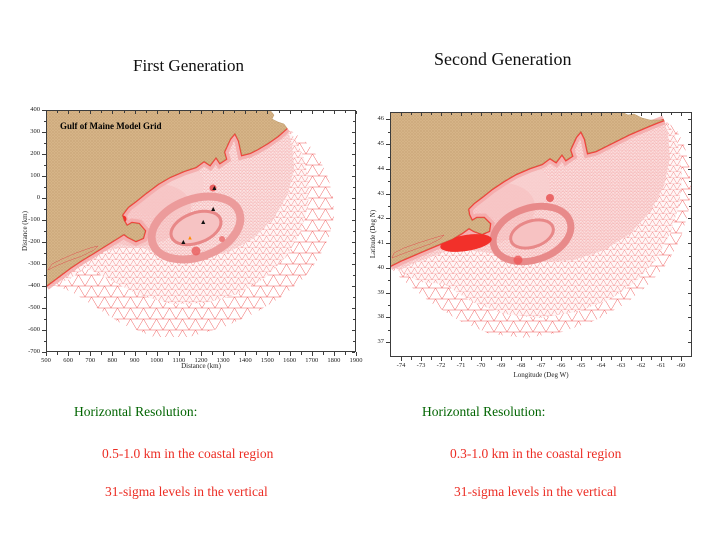 The height and width of the screenshot is (540, 720). What do you see at coordinates (381, 267) in the screenshot?
I see `y-tick-label: 40` at bounding box center [381, 267].